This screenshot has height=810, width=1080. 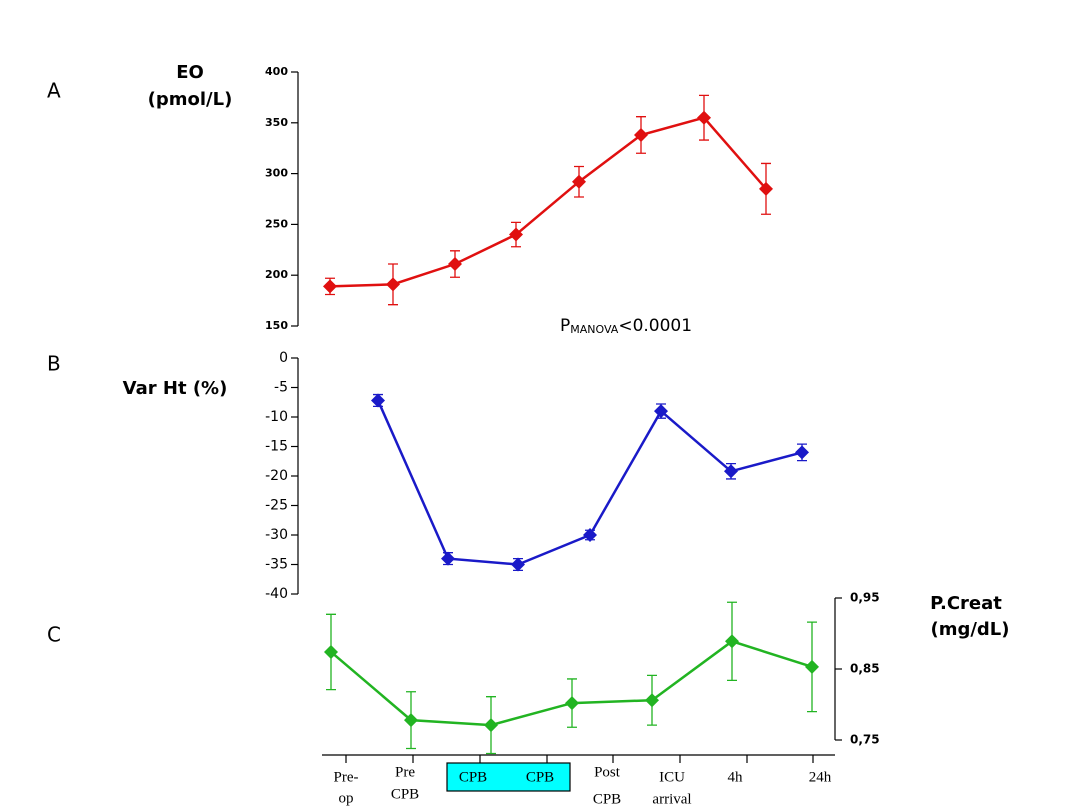 What do you see at coordinates (865, 669) in the screenshot?
I see `y-tick-label: 0,85` at bounding box center [865, 669].